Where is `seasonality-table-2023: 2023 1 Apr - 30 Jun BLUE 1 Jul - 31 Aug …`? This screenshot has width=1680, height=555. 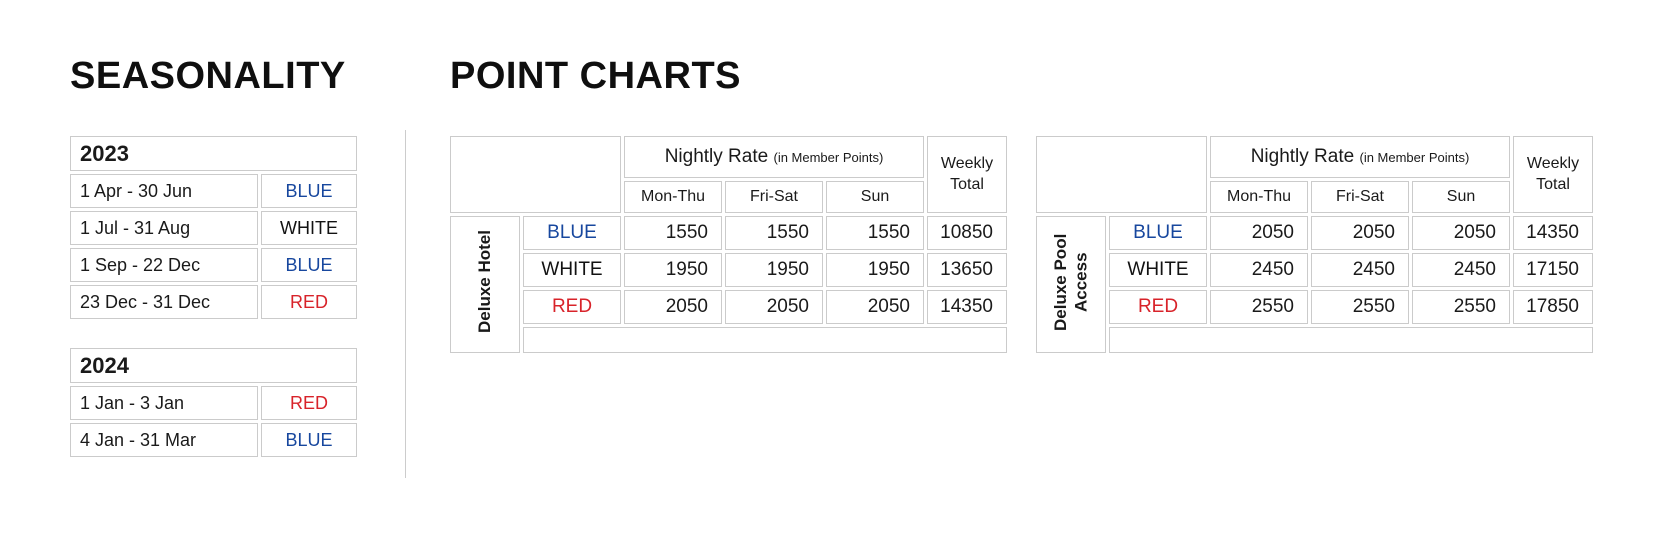 seasonality-table-2023: 2023 1 Apr - 30 Jun BLUE 1 Jul - 31 Aug … is located at coordinates (213, 227).